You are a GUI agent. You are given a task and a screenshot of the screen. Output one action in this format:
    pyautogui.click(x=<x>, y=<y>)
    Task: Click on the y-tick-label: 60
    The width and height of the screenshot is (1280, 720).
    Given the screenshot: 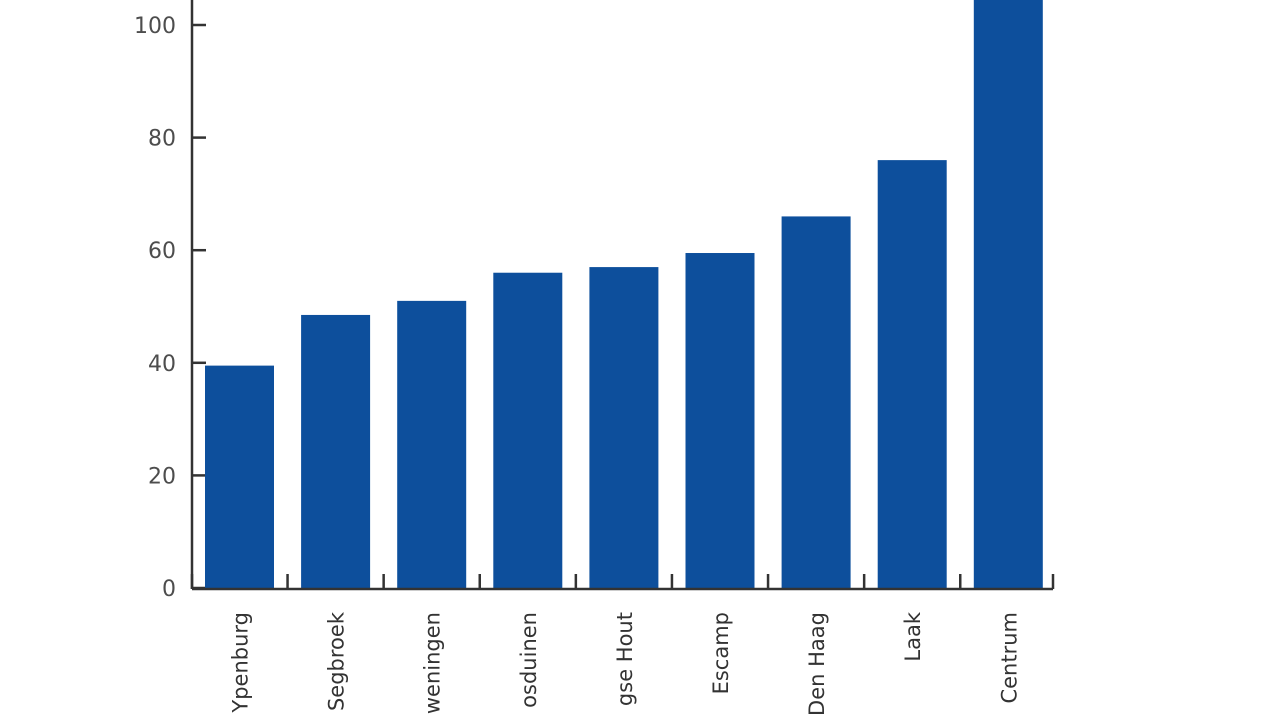 What is the action you would take?
    pyautogui.click(x=162, y=251)
    